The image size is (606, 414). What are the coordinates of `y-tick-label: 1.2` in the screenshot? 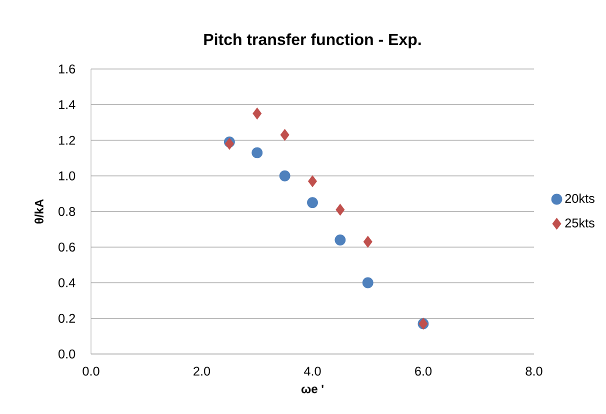 It's located at (66, 140).